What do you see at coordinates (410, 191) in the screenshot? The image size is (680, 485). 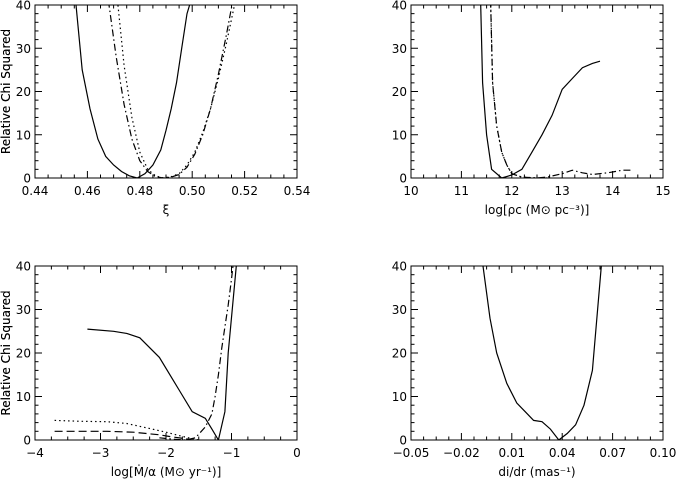 I see `x-tick-label: 10` at bounding box center [410, 191].